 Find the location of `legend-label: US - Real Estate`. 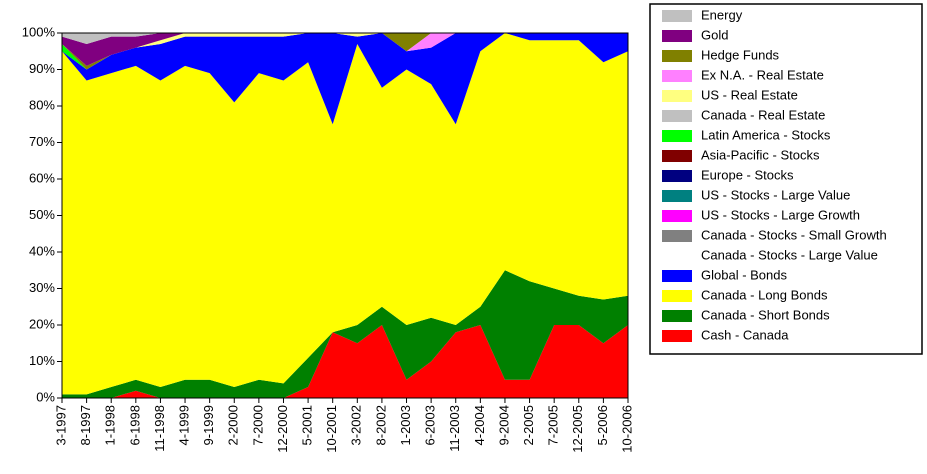

legend-label: US - Real Estate is located at coordinates (749, 94).